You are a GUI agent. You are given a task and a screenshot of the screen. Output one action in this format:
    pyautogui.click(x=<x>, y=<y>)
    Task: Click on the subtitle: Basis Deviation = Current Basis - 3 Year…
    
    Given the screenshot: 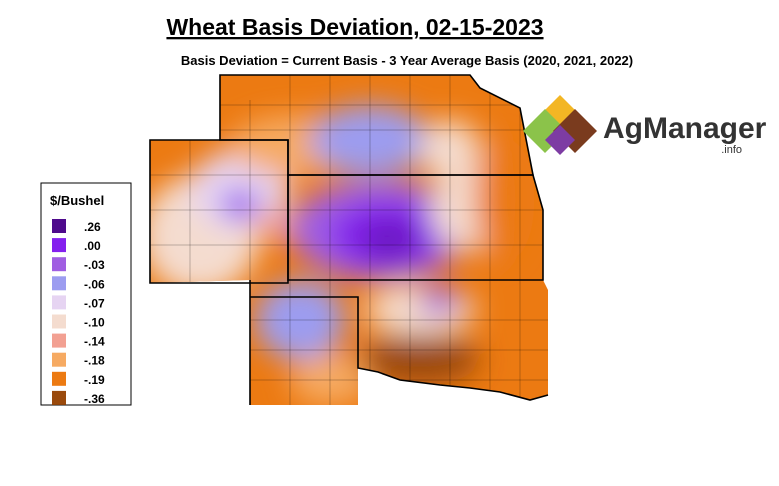 What is the action you would take?
    pyautogui.click(x=407, y=60)
    